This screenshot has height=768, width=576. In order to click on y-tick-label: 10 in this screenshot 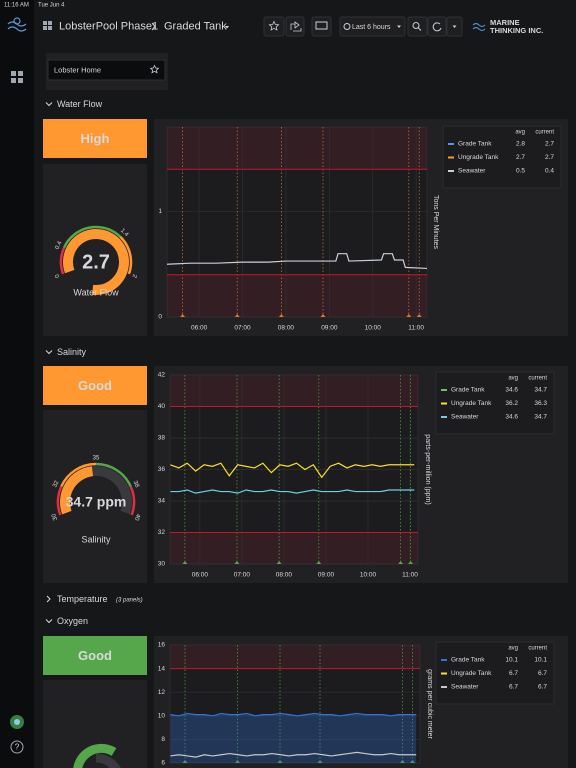, I will do `click(162, 716)`.